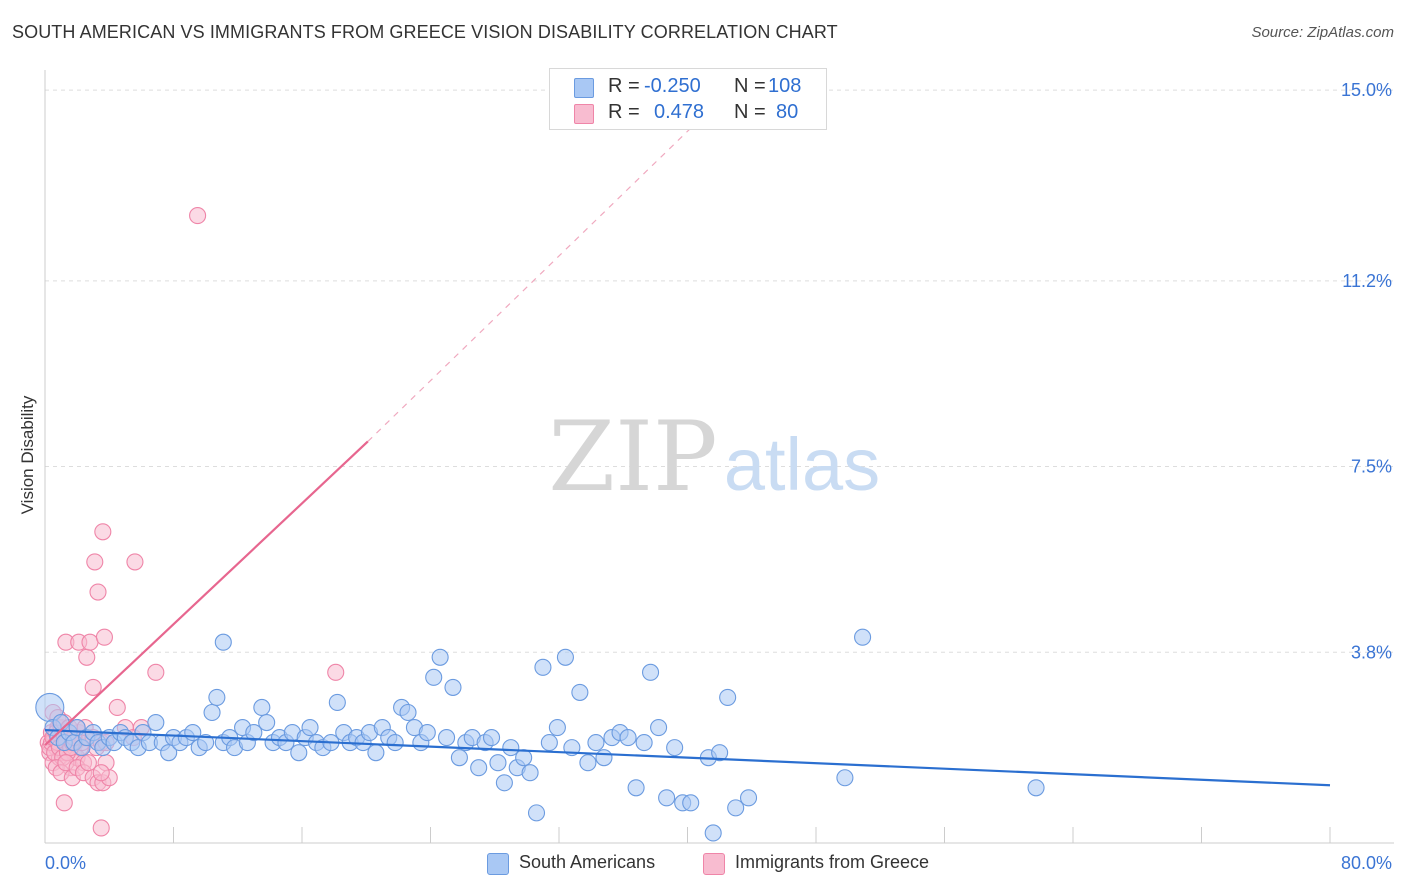  I want to click on legend-label: South Americans, so click(587, 862).